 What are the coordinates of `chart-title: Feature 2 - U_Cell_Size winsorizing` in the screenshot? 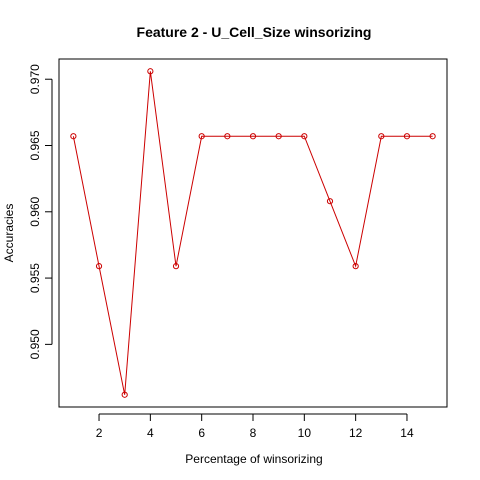 It's located at (254, 32).